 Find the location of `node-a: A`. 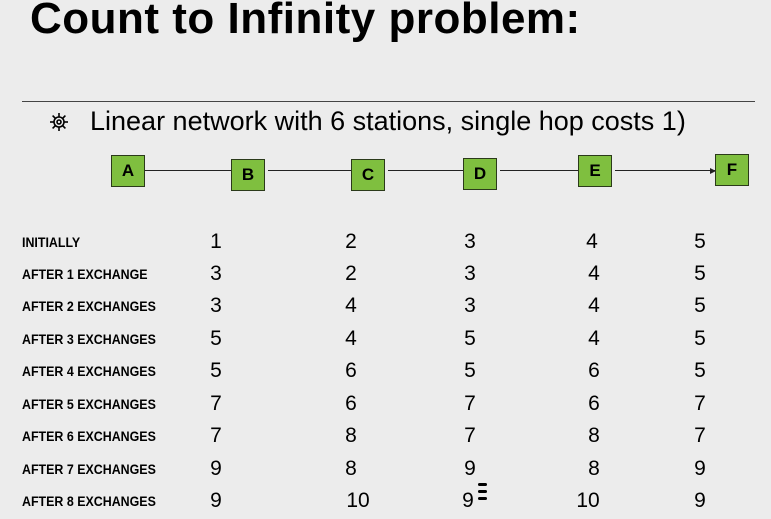

node-a: A is located at coordinates (128, 171).